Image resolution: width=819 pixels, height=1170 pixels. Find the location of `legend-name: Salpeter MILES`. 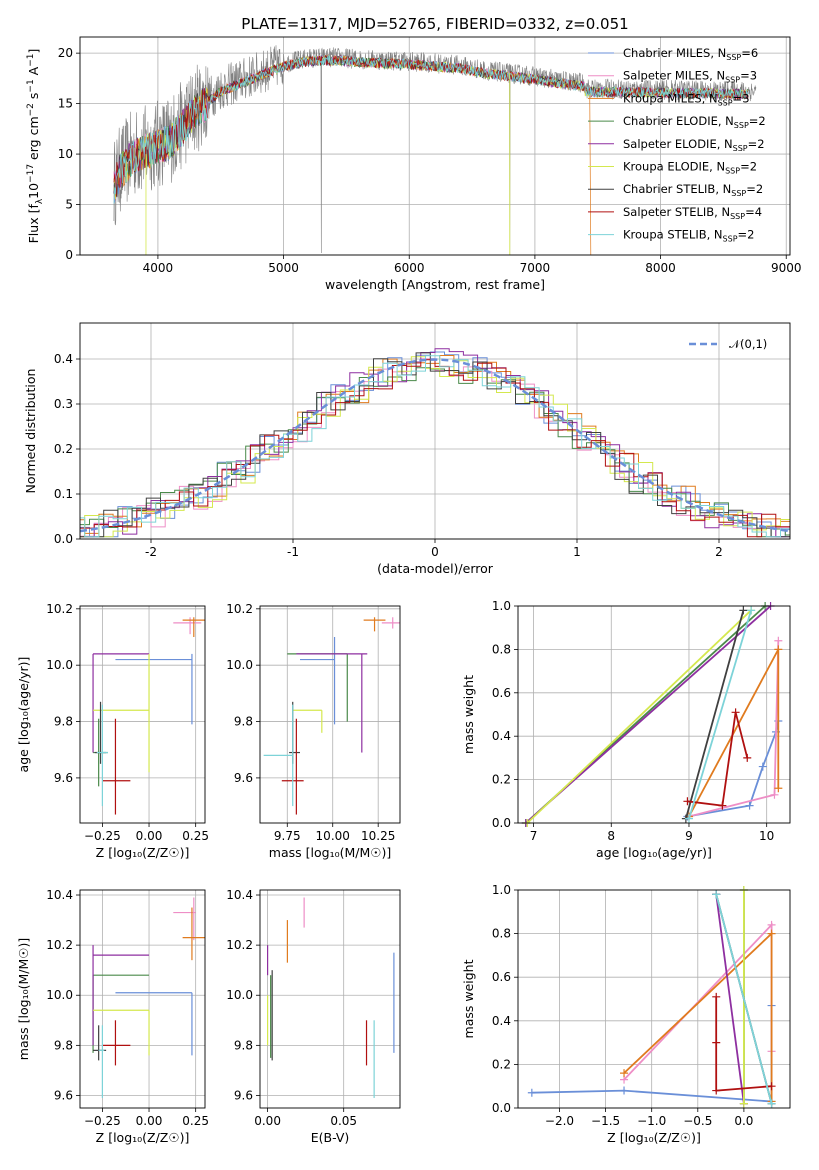

legend-name: Salpeter MILES is located at coordinates (666, 76).